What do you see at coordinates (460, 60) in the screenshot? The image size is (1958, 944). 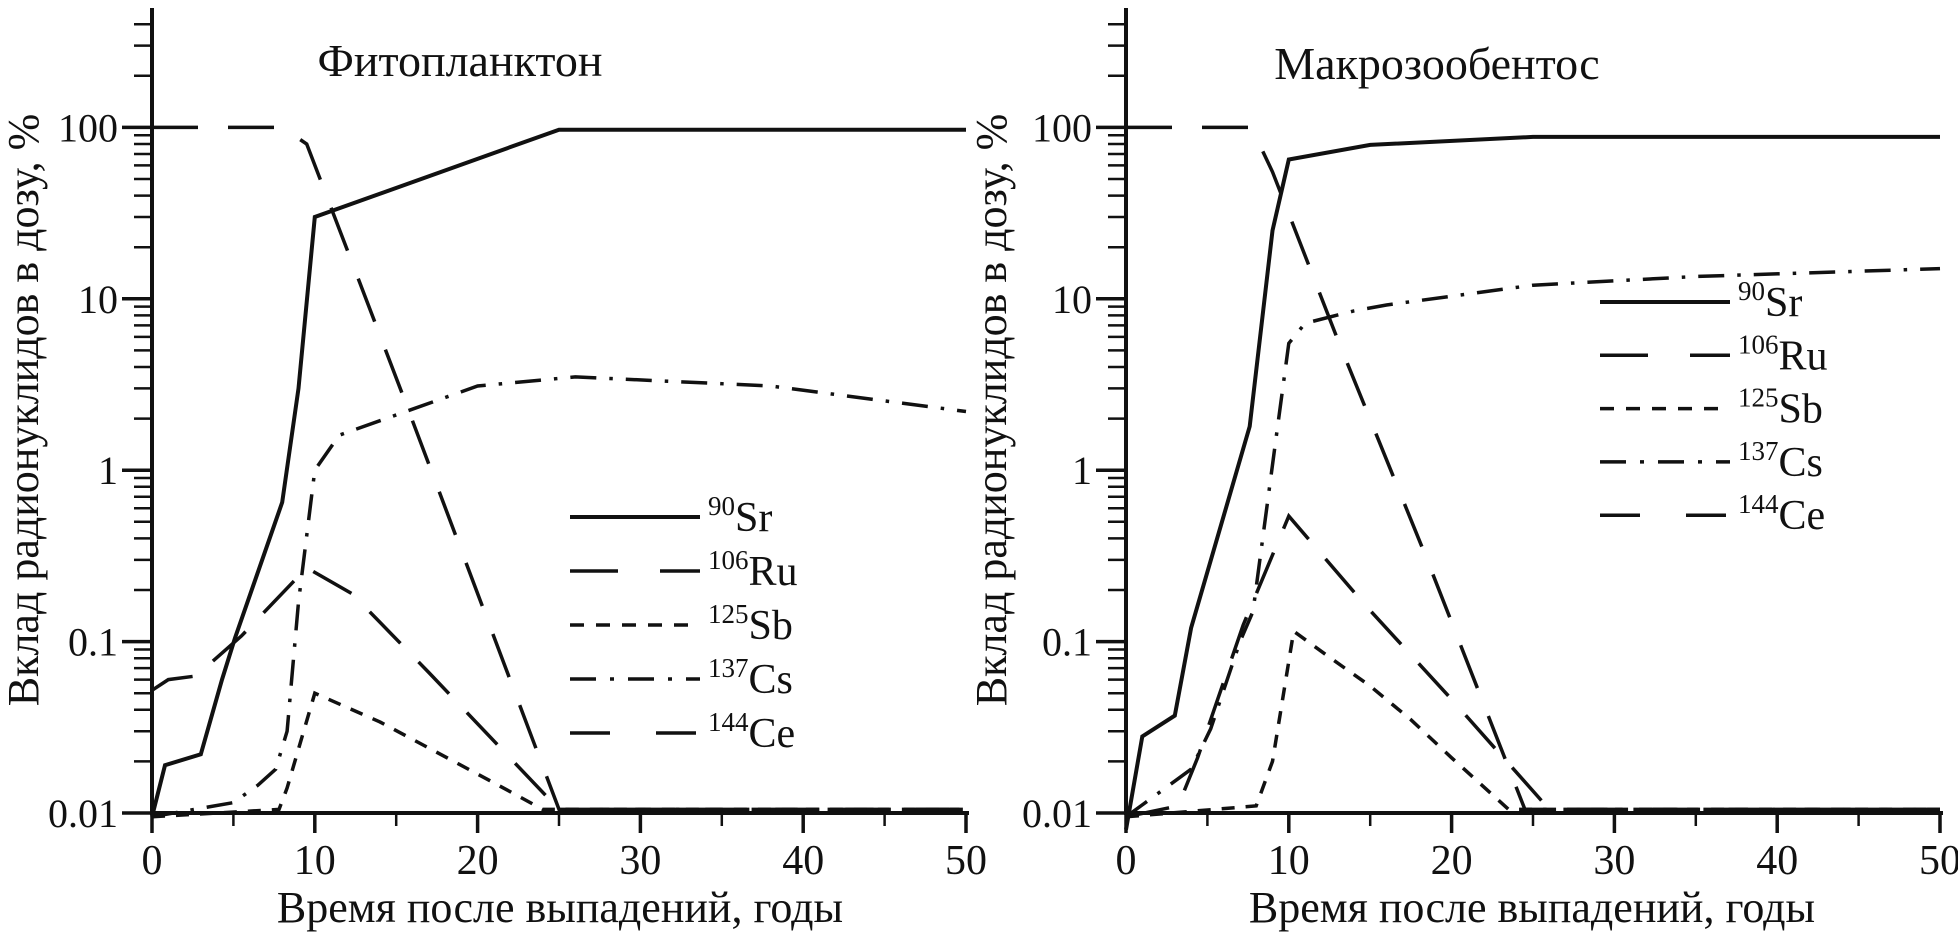 I see `chart-title-phytoplankton: Фитопланктон` at bounding box center [460, 60].